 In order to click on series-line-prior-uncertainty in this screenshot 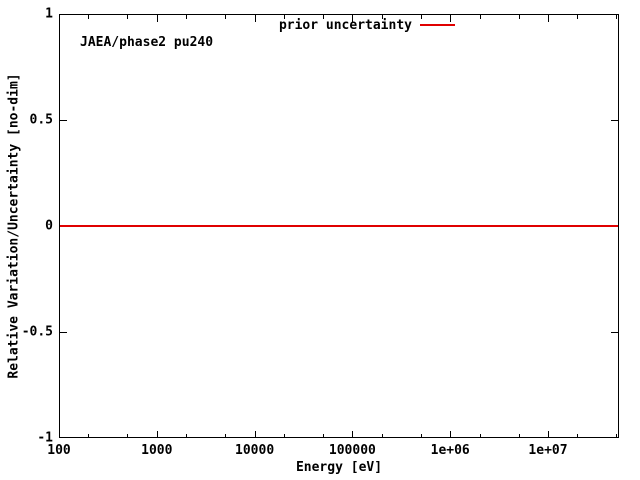, I will do `click(339, 226)`.